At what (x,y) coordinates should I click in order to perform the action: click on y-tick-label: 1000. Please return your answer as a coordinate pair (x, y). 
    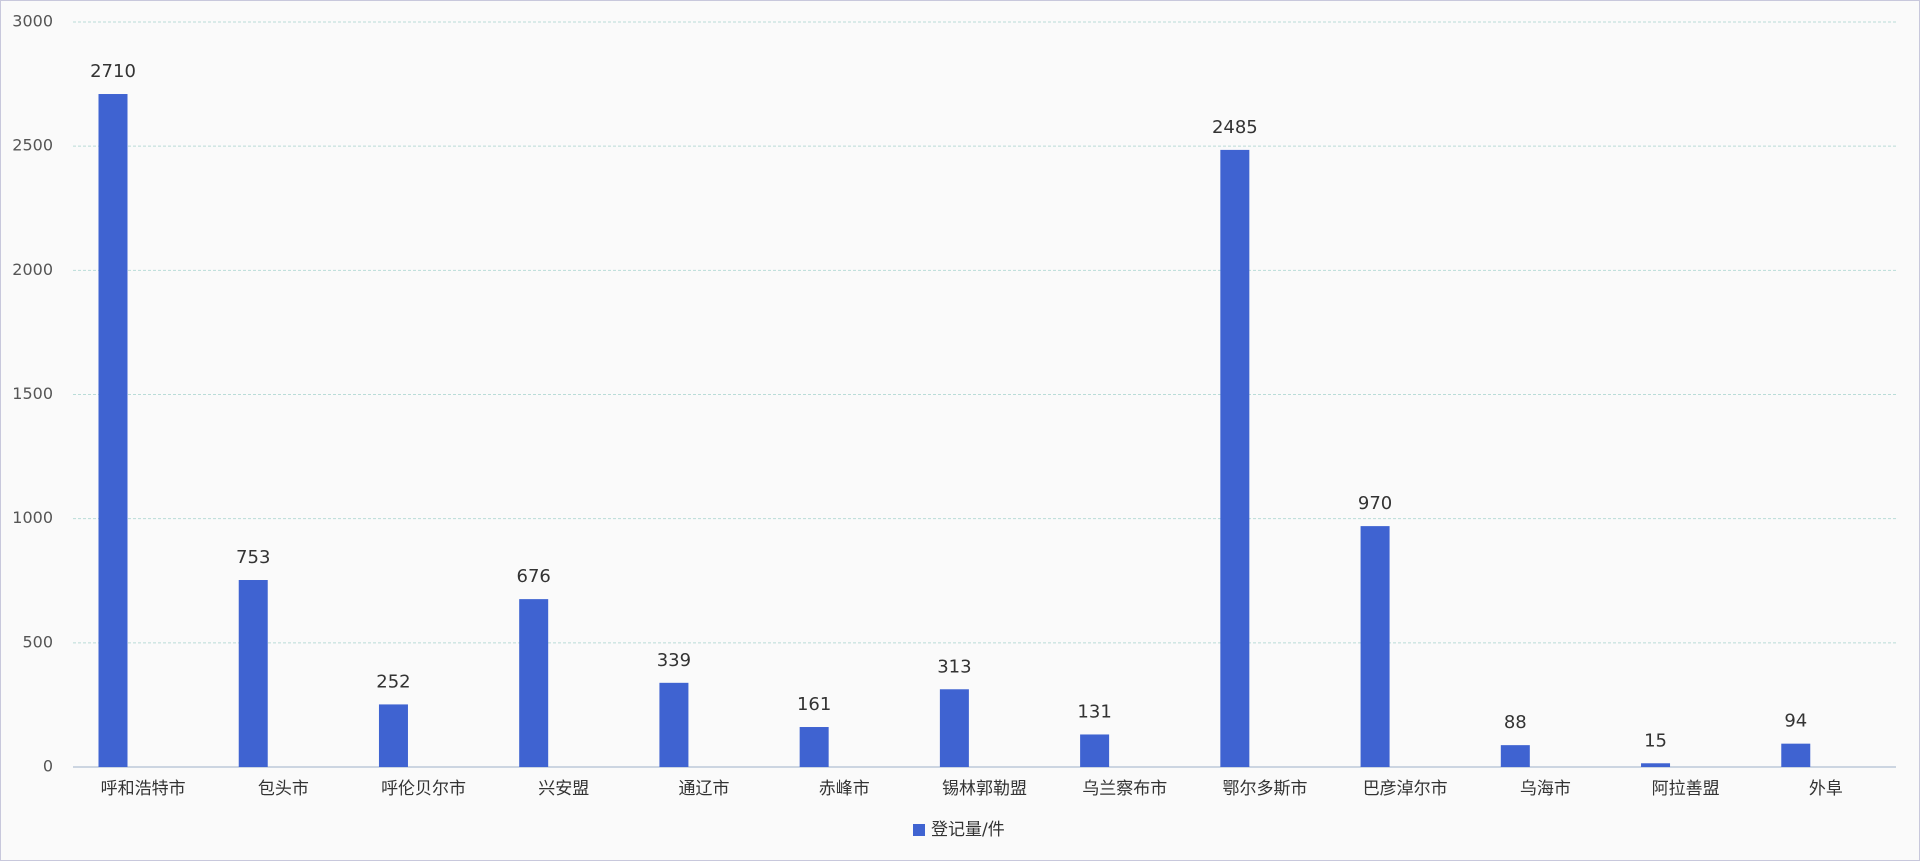
    Looking at the image, I should click on (32, 517).